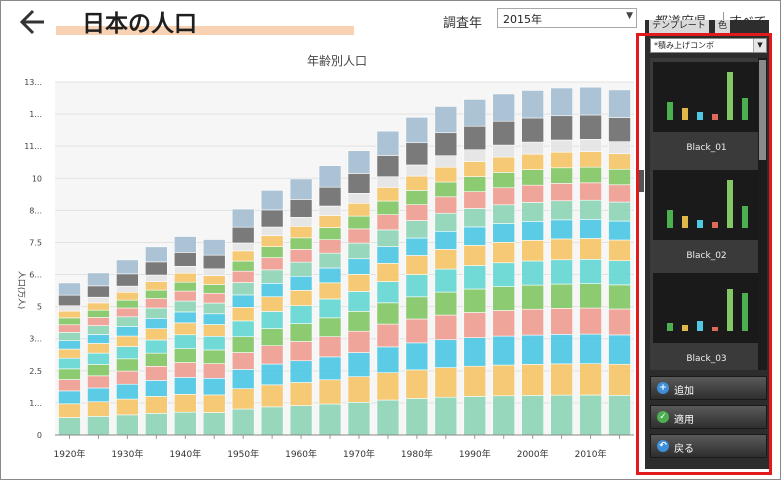 Image resolution: width=781 pixels, height=480 pixels. What do you see at coordinates (567, 18) in the screenshot?
I see `year-select: 2015年 ▼` at bounding box center [567, 18].